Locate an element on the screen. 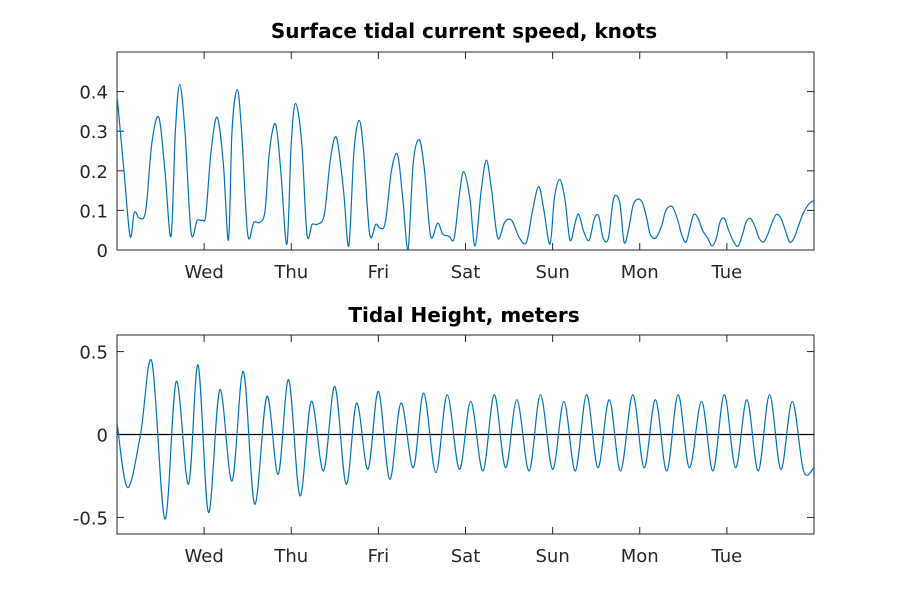  y-tick-label: 0.2 is located at coordinates (93, 172).